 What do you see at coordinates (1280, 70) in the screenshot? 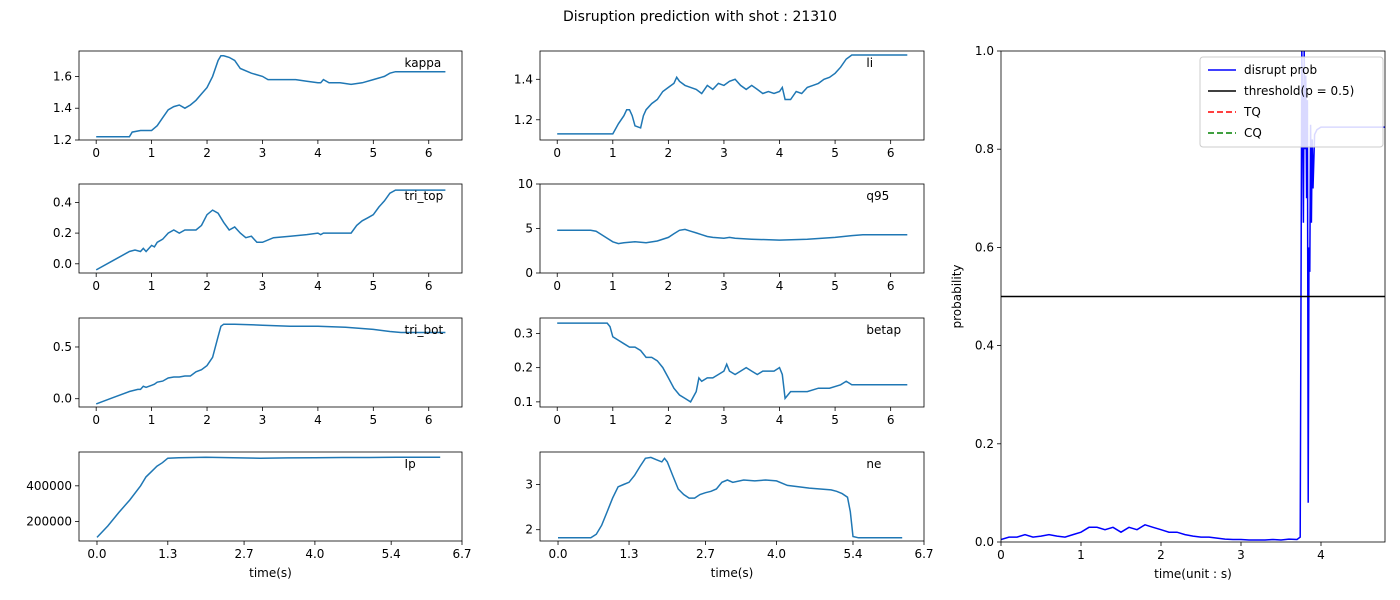
I see `legend-label: disrupt prob` at bounding box center [1280, 70].